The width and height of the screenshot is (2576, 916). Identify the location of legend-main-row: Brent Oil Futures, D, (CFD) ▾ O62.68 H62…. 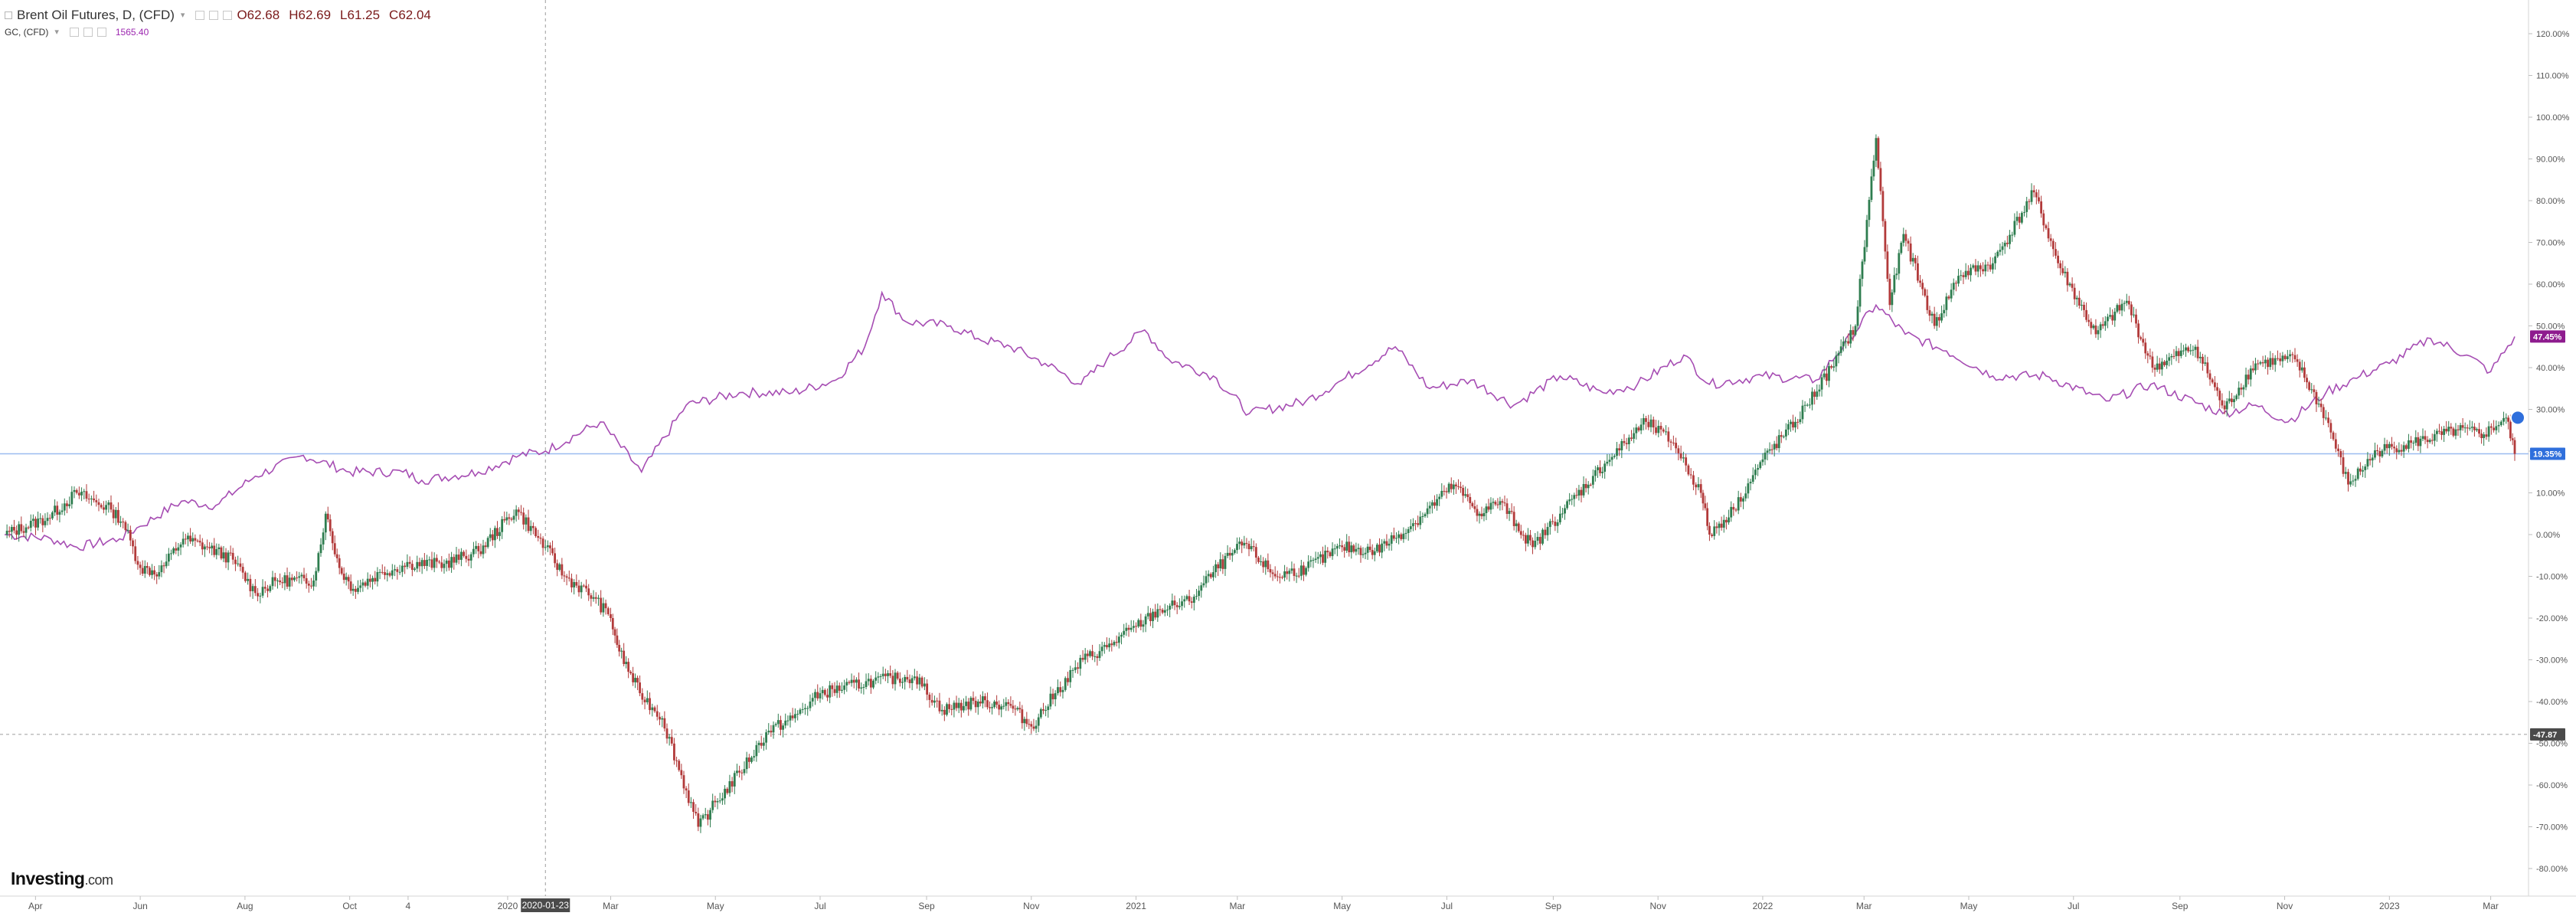
(221, 15).